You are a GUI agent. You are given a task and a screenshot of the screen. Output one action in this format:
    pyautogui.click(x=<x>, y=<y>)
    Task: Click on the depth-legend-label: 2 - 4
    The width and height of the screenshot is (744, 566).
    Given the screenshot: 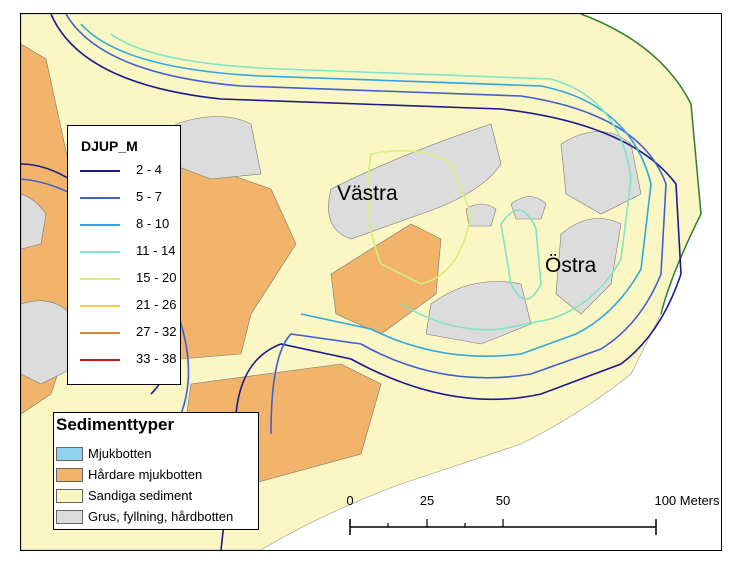 What is the action you would take?
    pyautogui.click(x=149, y=169)
    